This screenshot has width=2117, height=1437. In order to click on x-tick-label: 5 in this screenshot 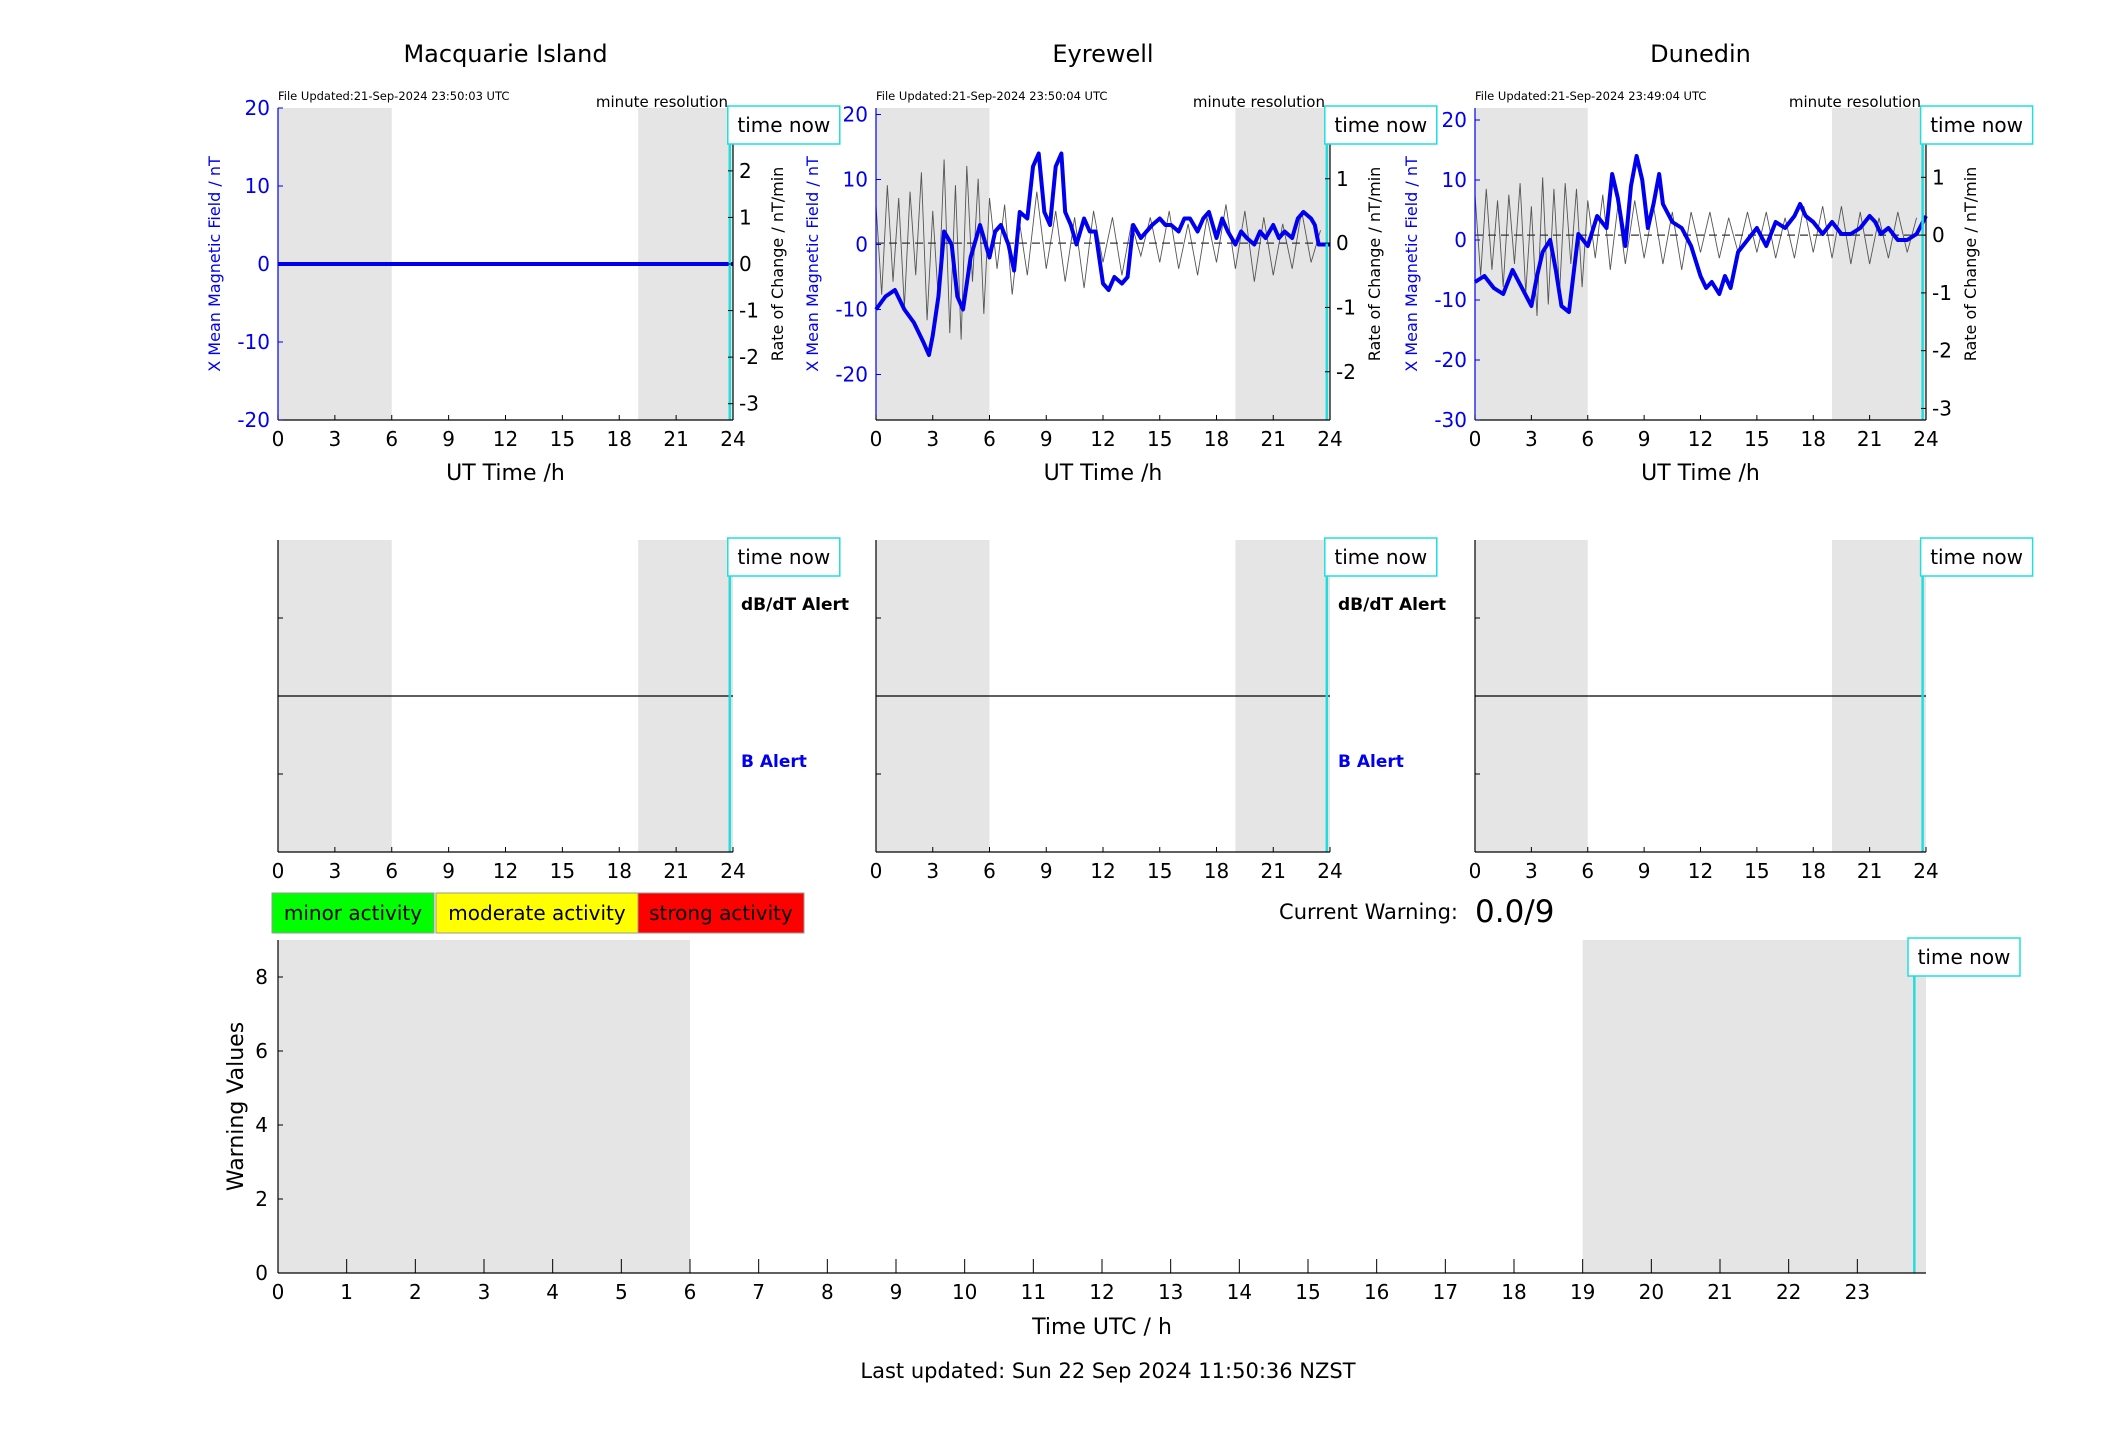, I will do `click(621, 1292)`.